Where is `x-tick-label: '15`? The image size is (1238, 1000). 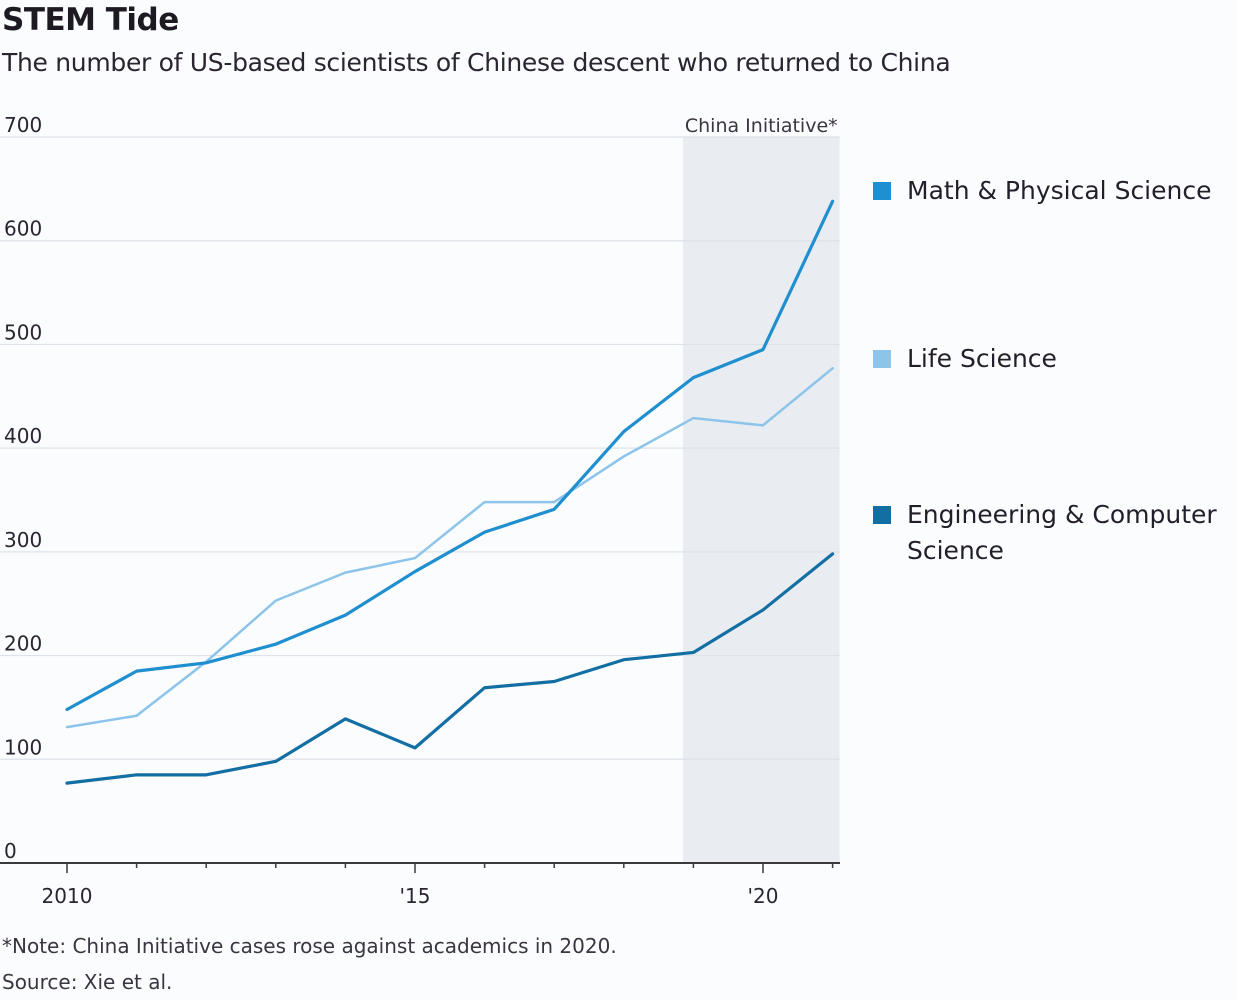
x-tick-label: '15 is located at coordinates (415, 896).